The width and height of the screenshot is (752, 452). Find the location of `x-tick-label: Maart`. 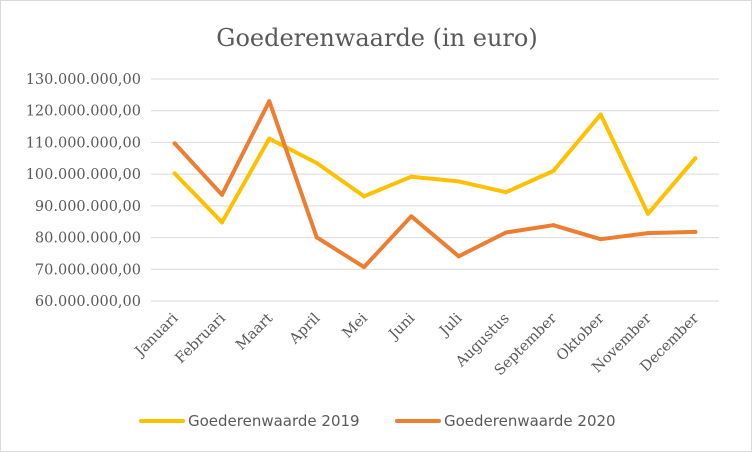

x-tick-label: Maart is located at coordinates (254, 331).